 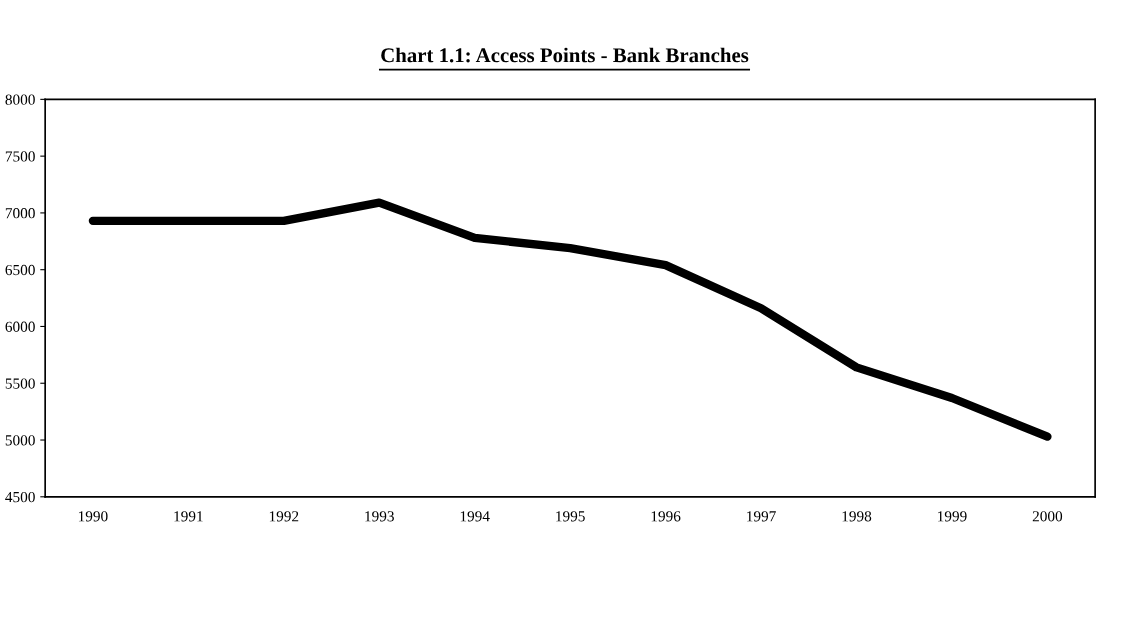 What do you see at coordinates (475, 516) in the screenshot?
I see `x-tick-label: 1994` at bounding box center [475, 516].